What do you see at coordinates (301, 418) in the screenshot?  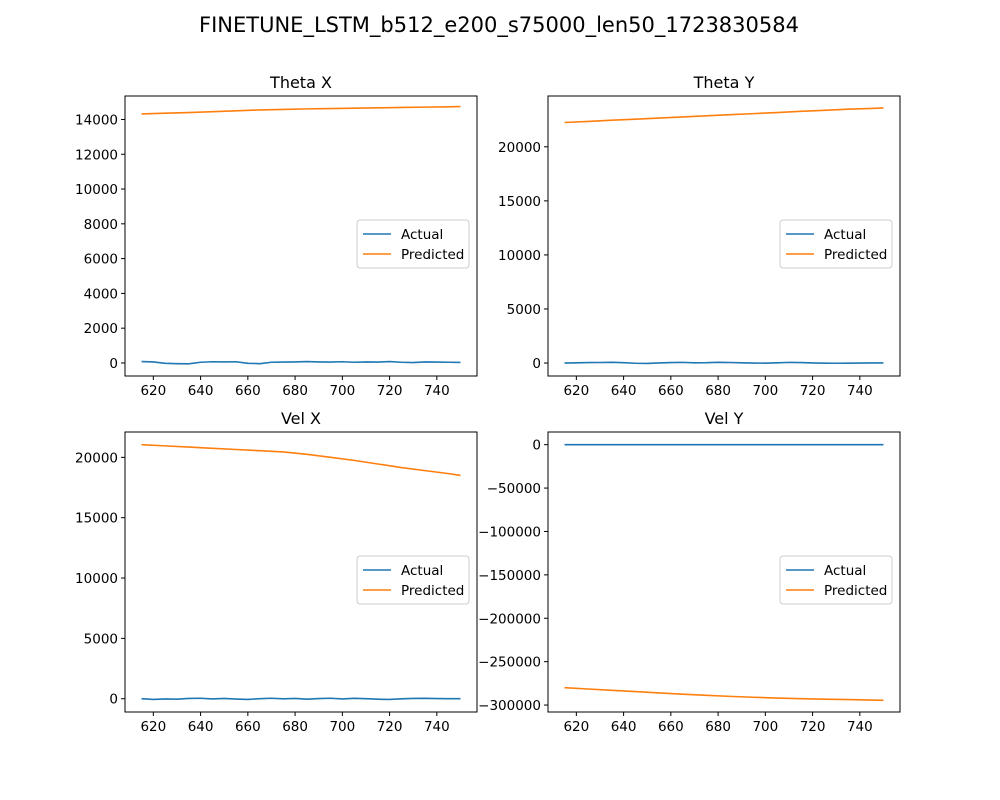 I see `subplot-title: Vel X` at bounding box center [301, 418].